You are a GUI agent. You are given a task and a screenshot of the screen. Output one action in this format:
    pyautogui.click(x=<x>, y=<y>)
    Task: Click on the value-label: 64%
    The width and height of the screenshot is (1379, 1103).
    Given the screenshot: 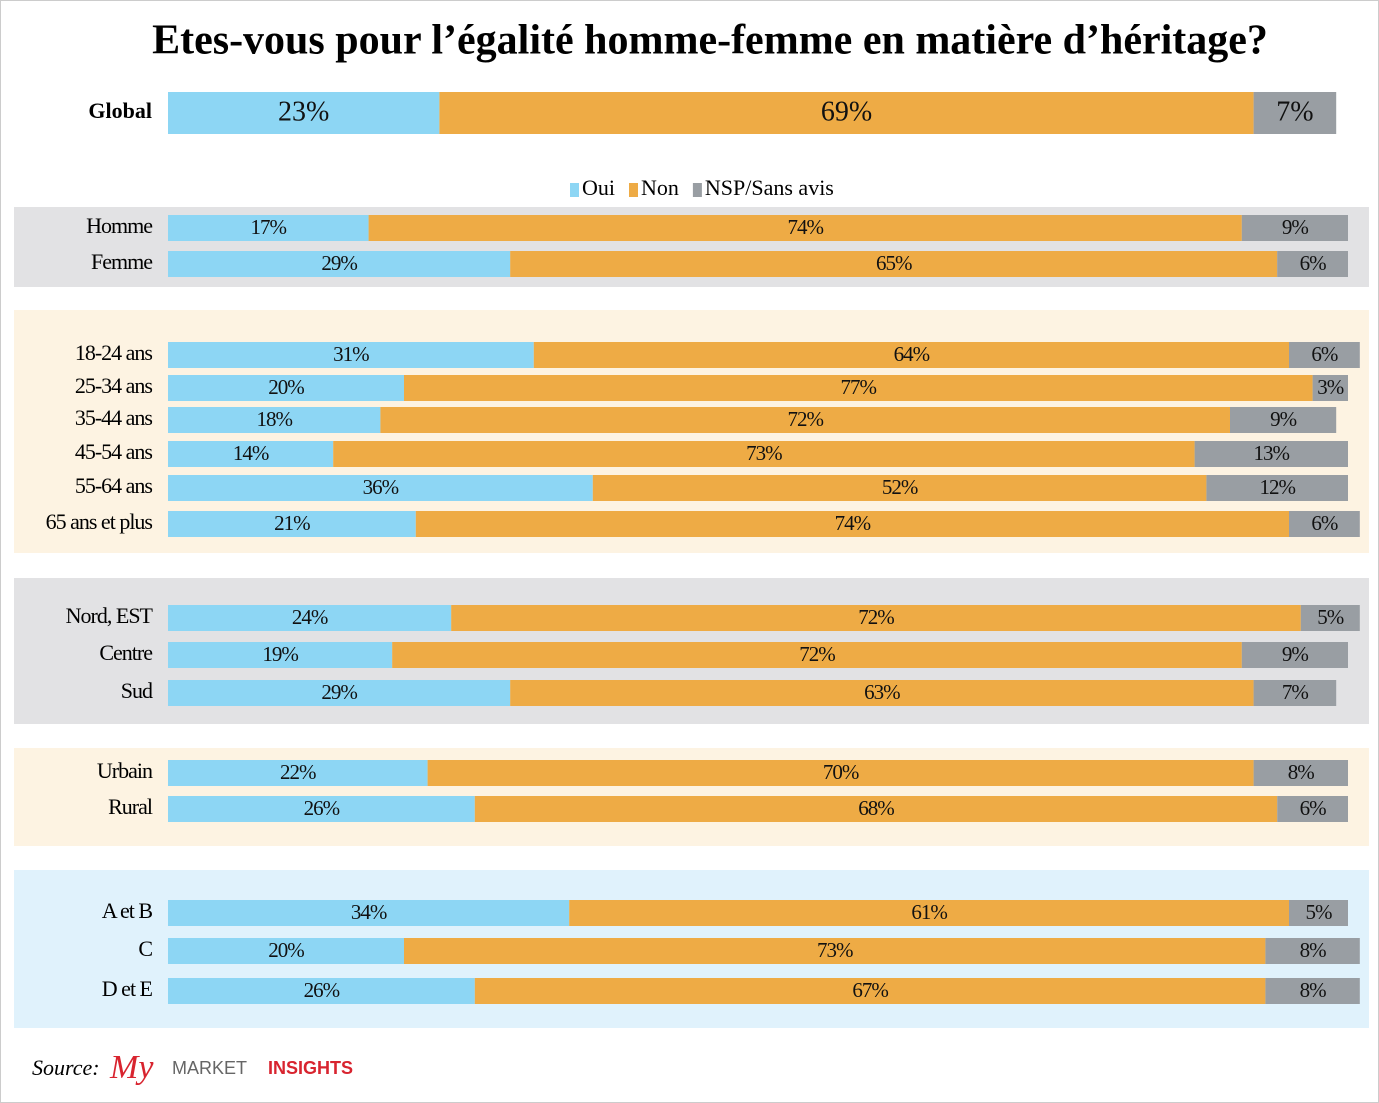 What is the action you would take?
    pyautogui.click(x=912, y=354)
    